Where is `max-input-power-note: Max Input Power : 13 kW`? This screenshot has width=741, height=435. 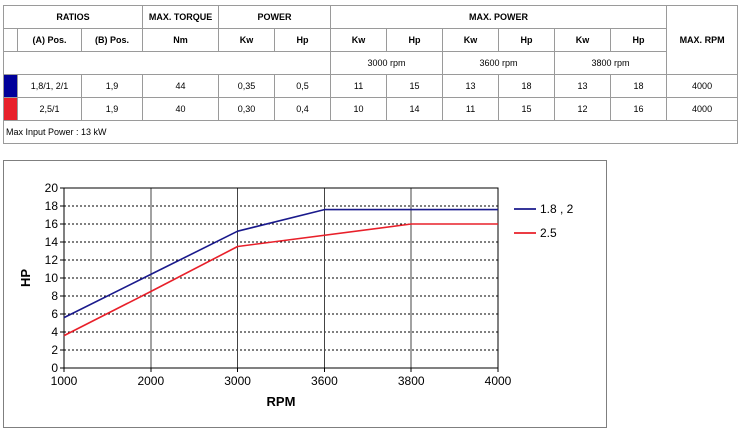
max-input-power-note: Max Input Power : 13 kW is located at coordinates (370, 132).